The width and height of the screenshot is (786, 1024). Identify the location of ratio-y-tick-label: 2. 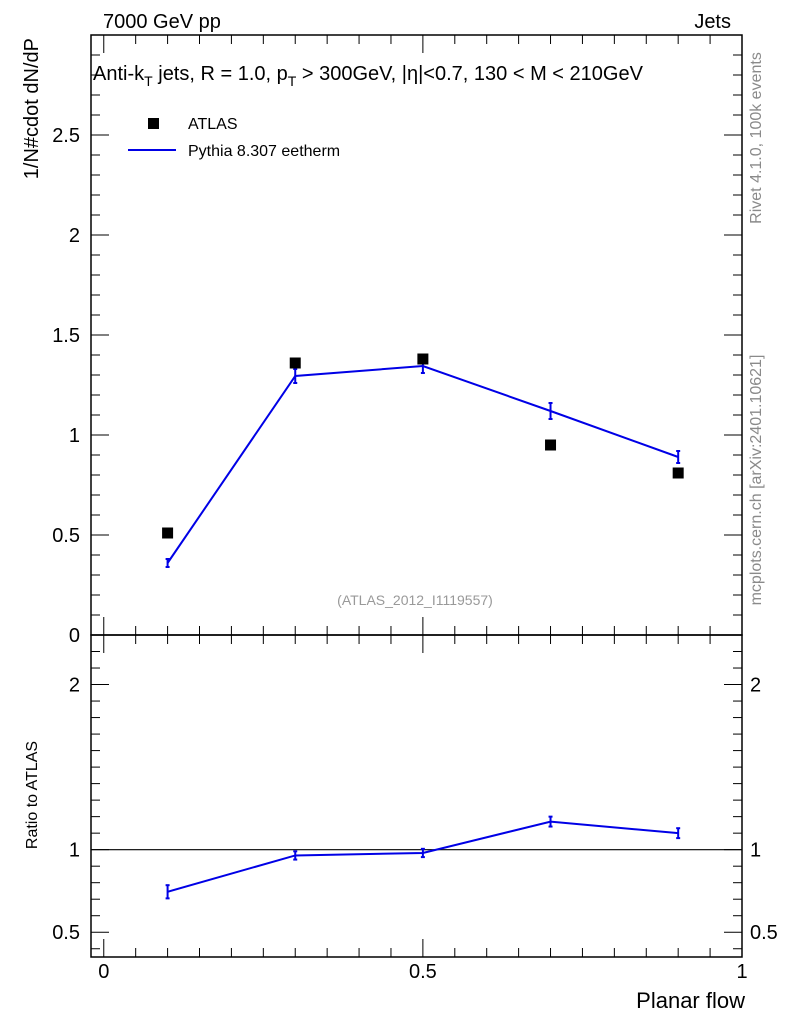
(74, 686).